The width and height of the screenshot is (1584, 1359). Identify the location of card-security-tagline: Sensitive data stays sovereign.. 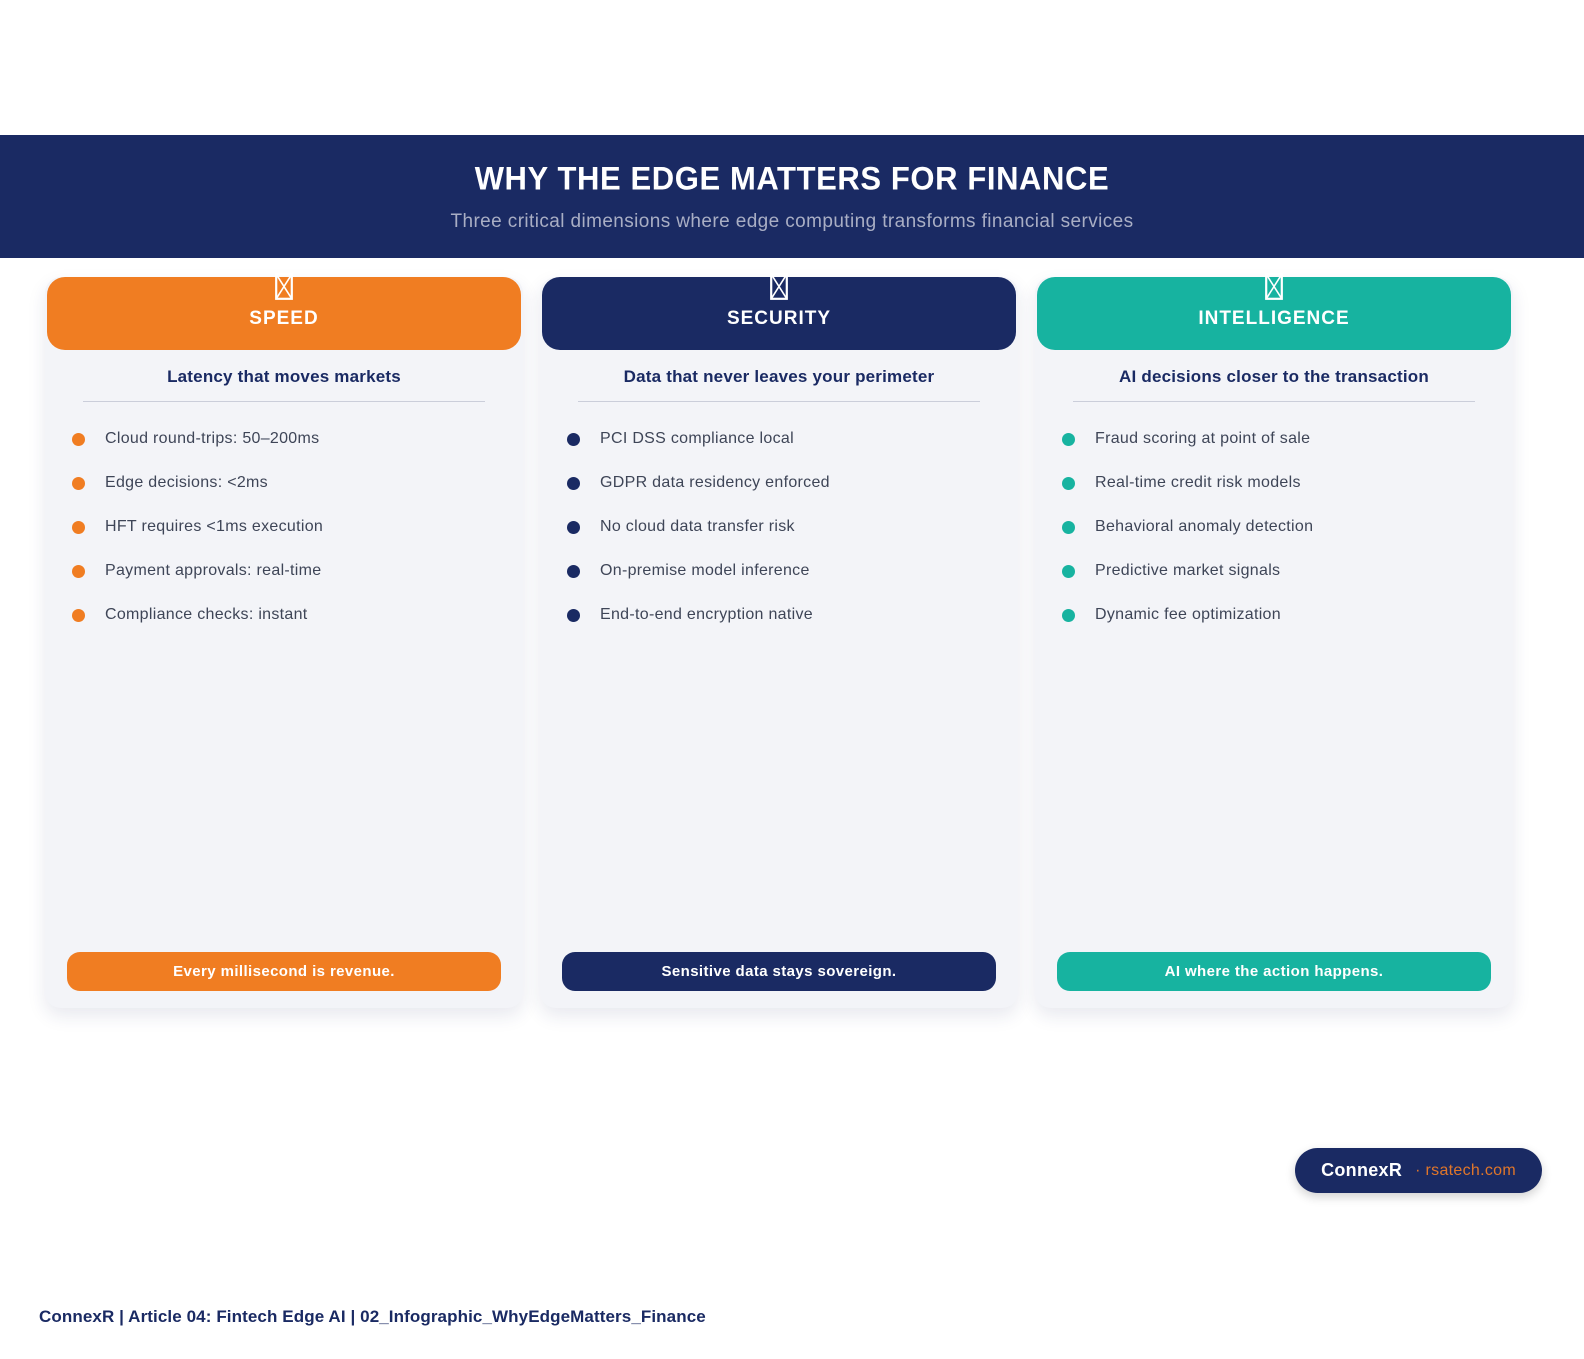
(779, 971).